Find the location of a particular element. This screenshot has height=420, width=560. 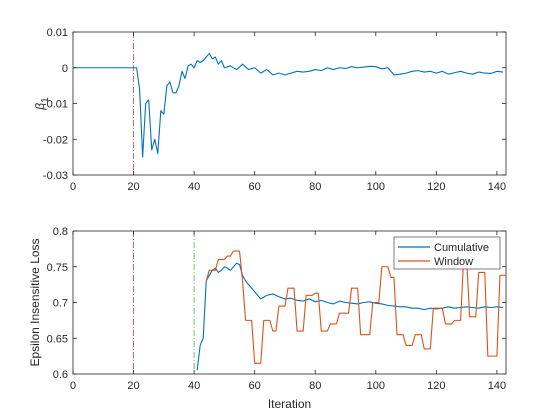

ytick-label: 0.01 is located at coordinates (57, 33).